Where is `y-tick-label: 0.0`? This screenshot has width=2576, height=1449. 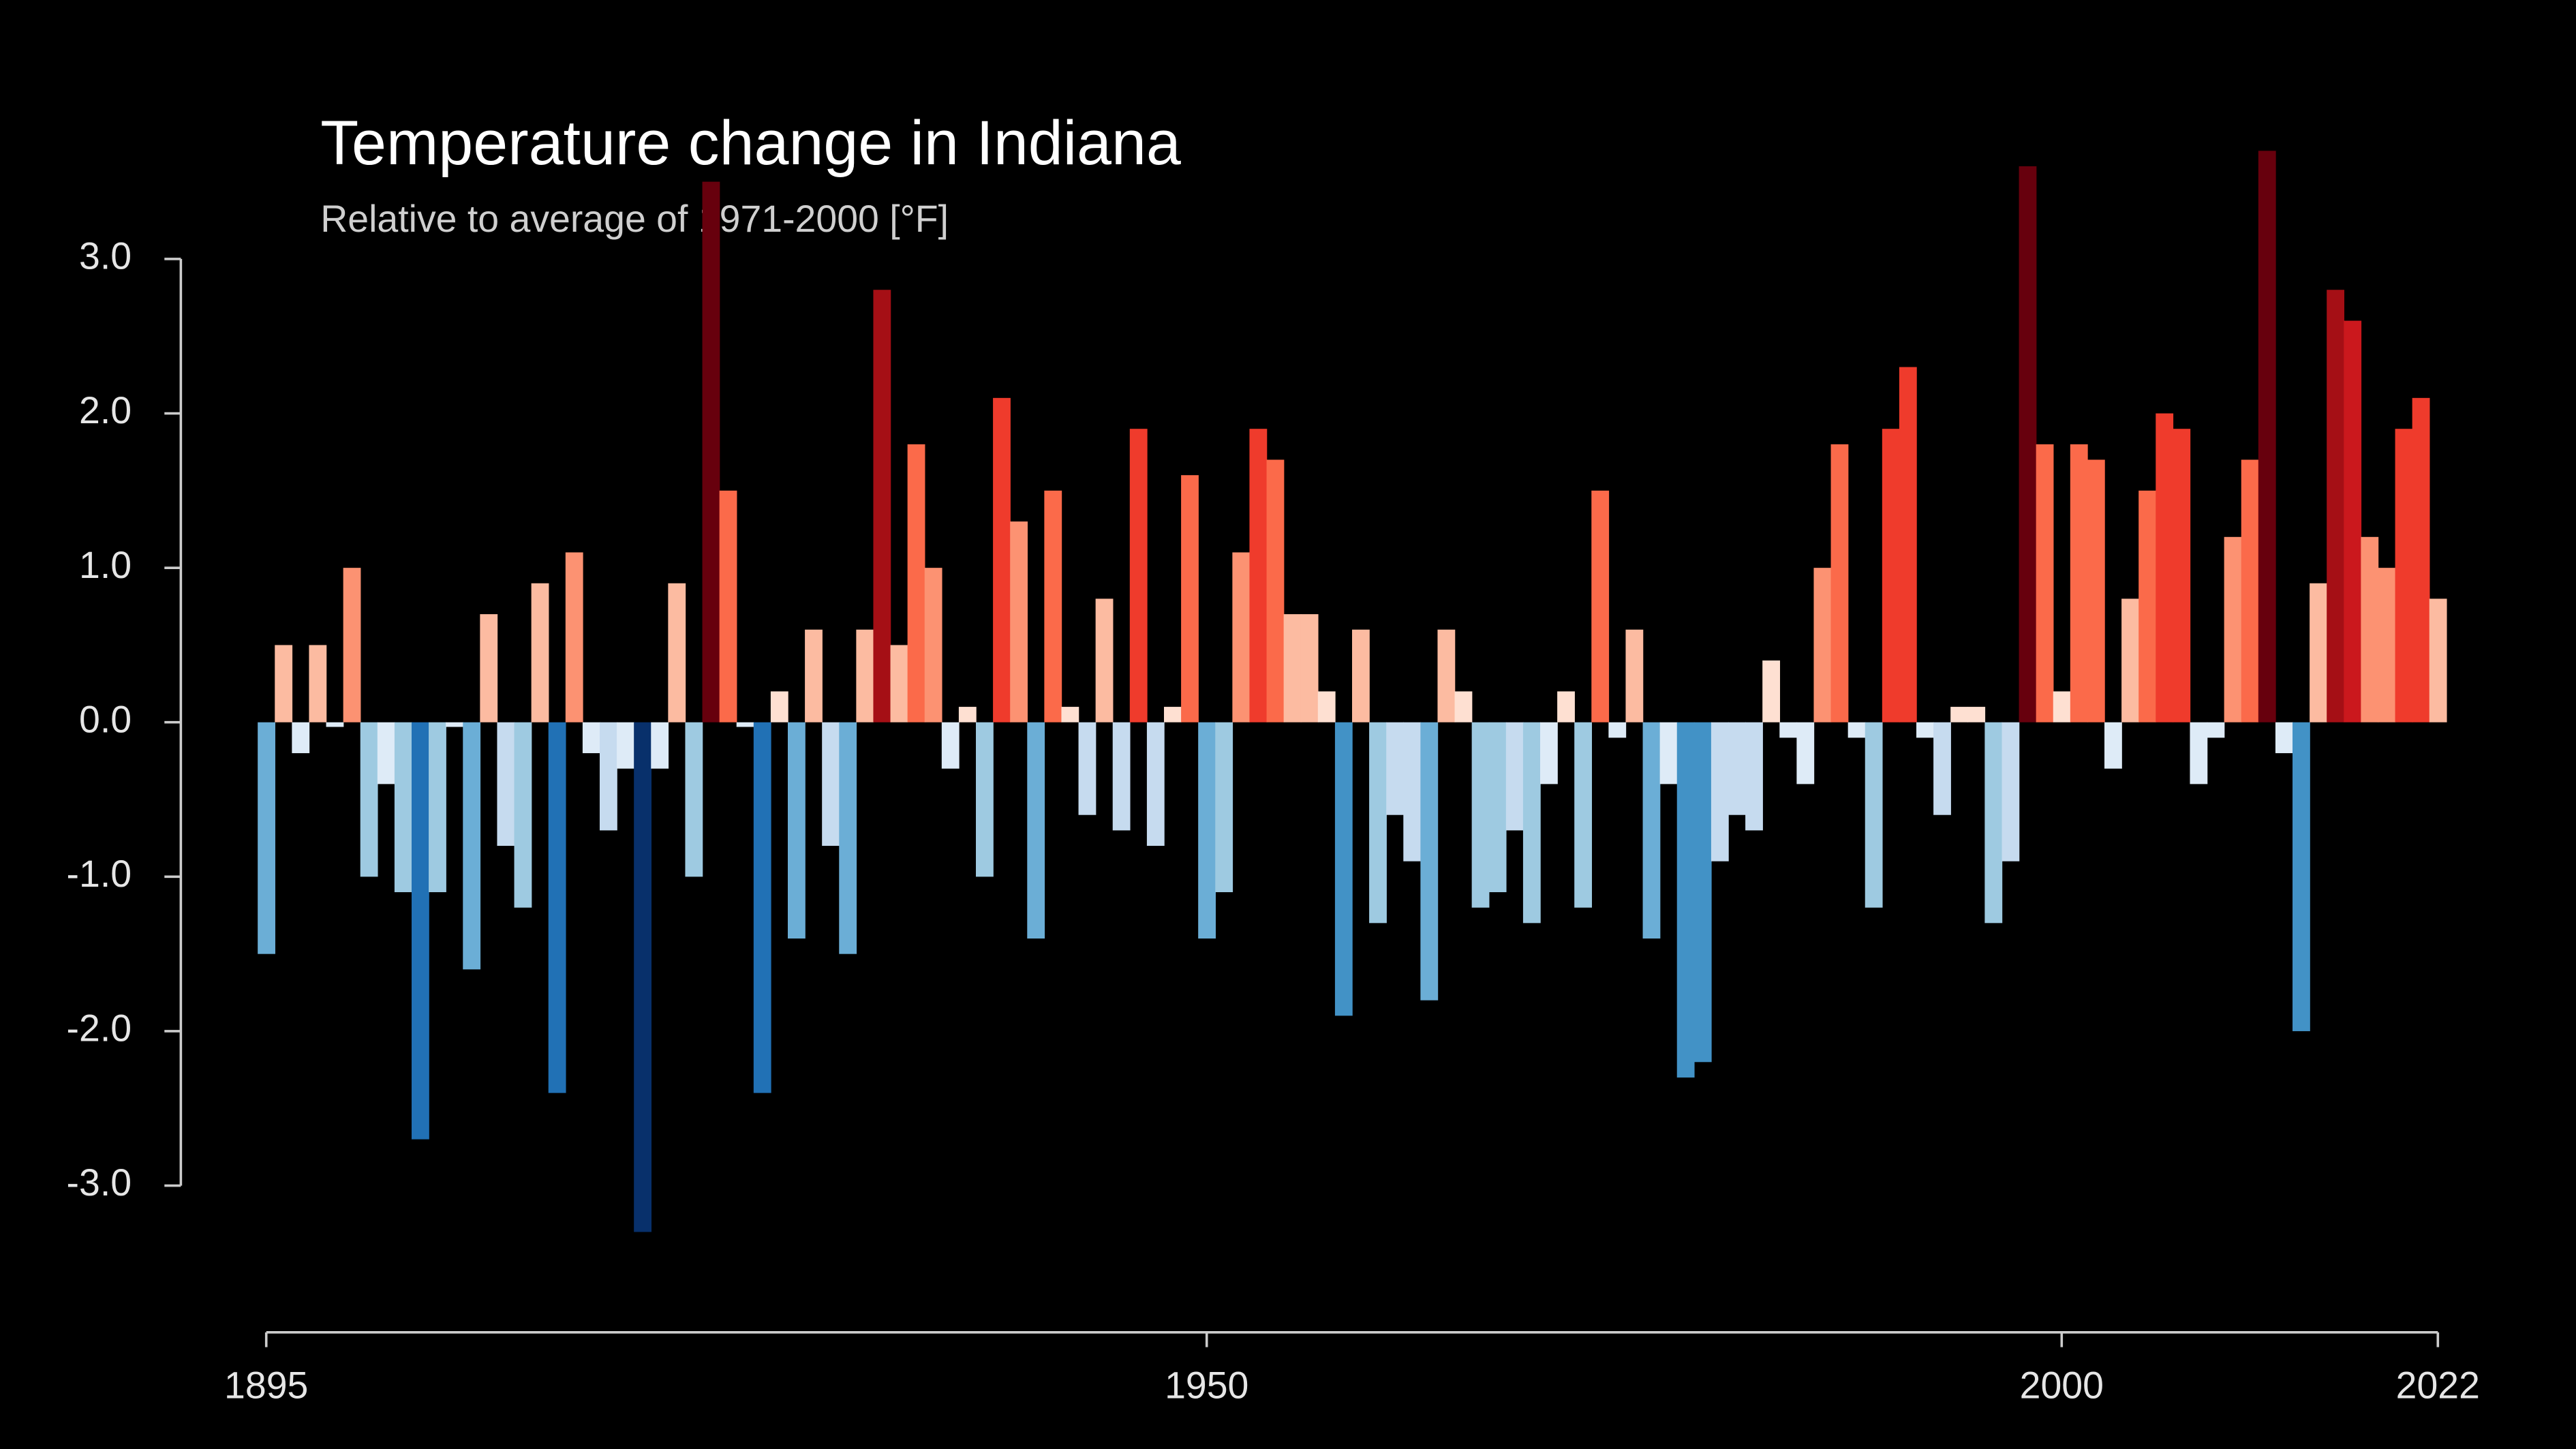
y-tick-label: 0.0 is located at coordinates (105, 719).